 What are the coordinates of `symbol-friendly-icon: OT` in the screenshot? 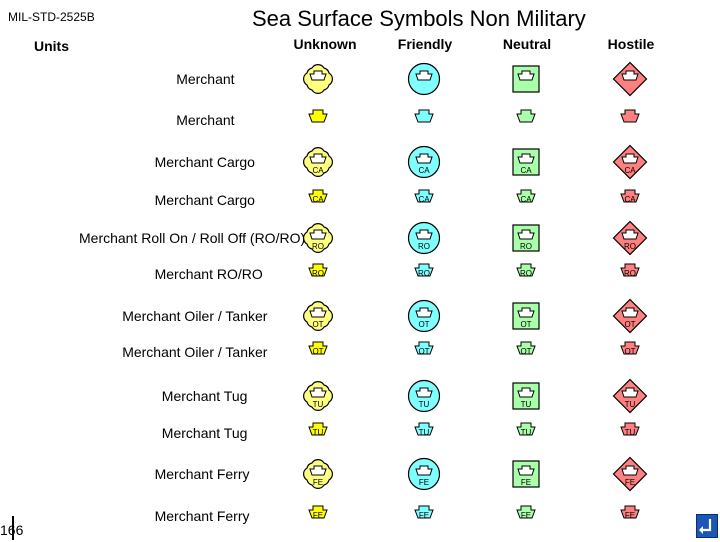 It's located at (424, 352).